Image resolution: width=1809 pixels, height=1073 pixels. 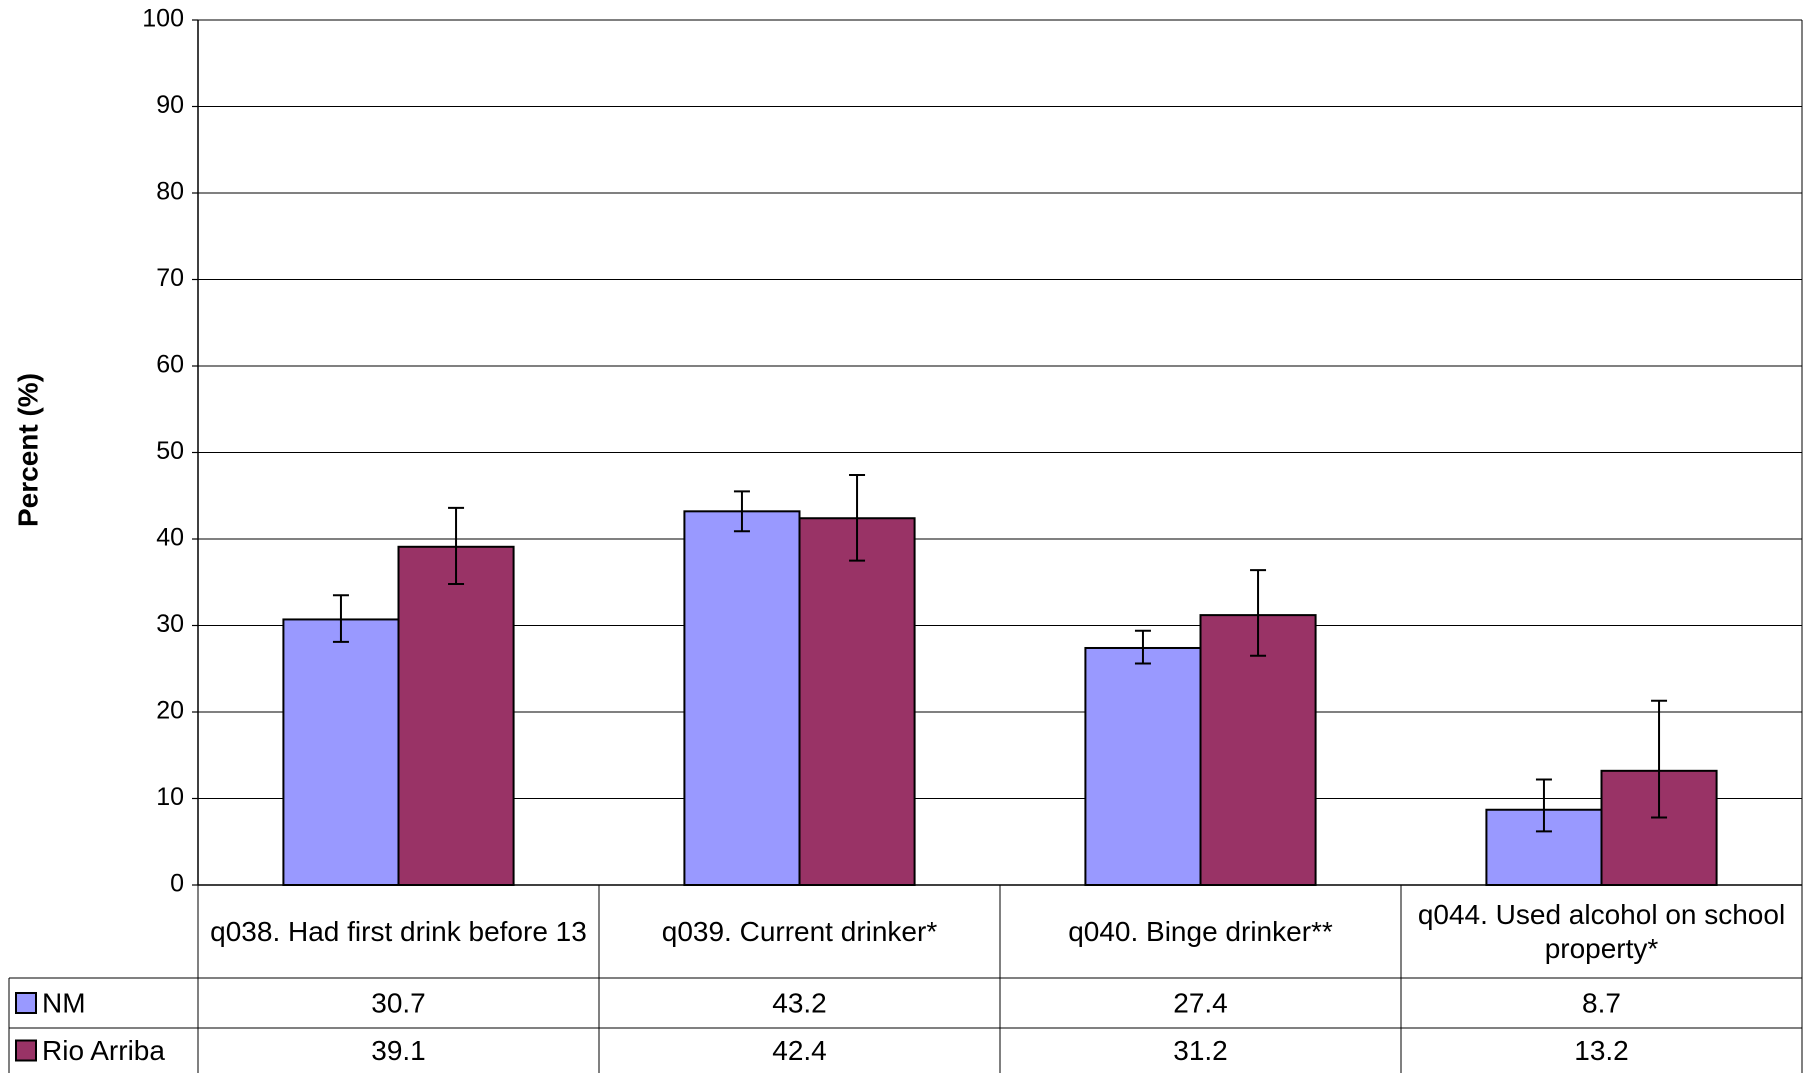 What do you see at coordinates (170, 278) in the screenshot?
I see `y-tick-label: 70` at bounding box center [170, 278].